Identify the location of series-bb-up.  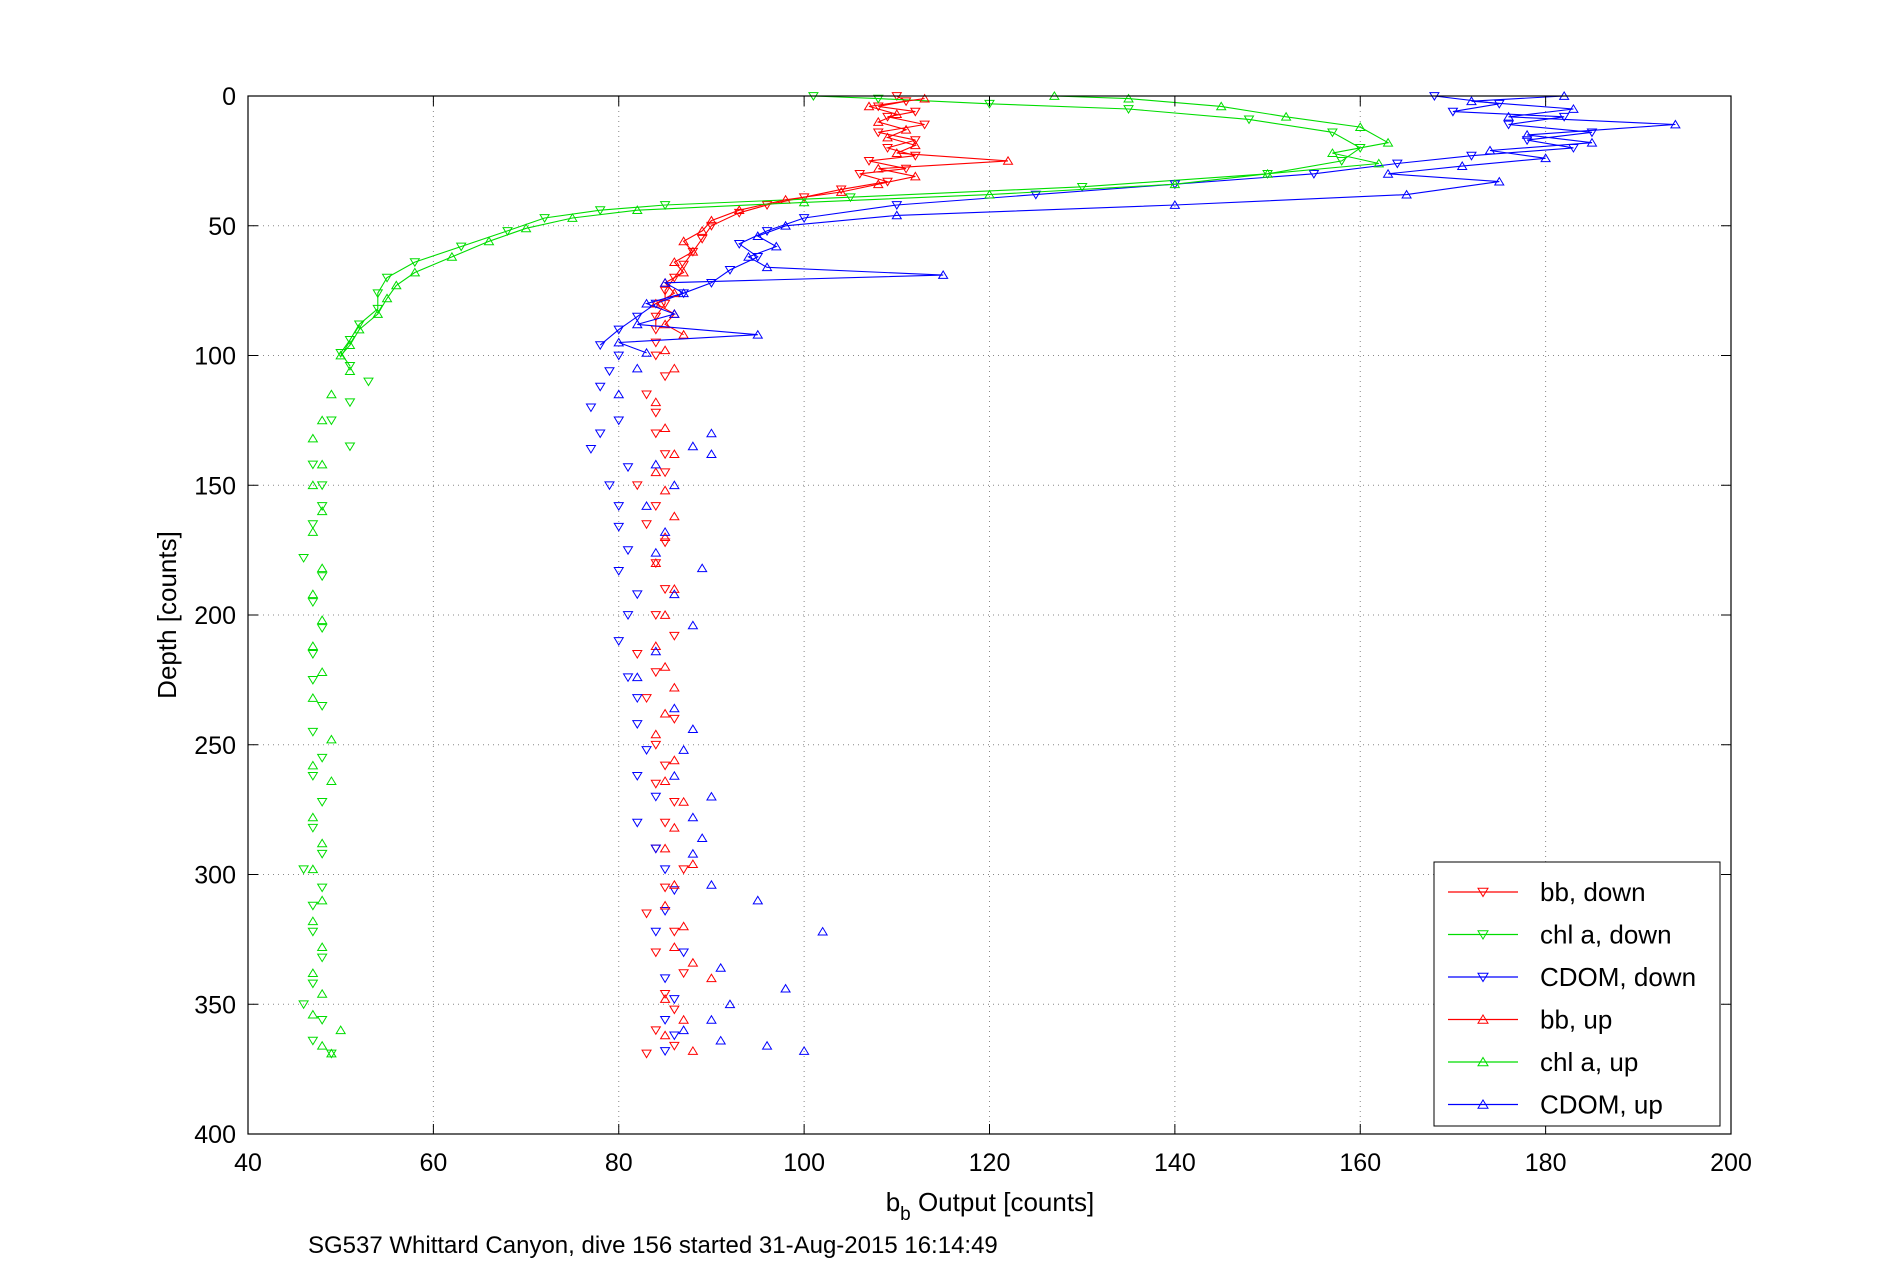
(832, 574).